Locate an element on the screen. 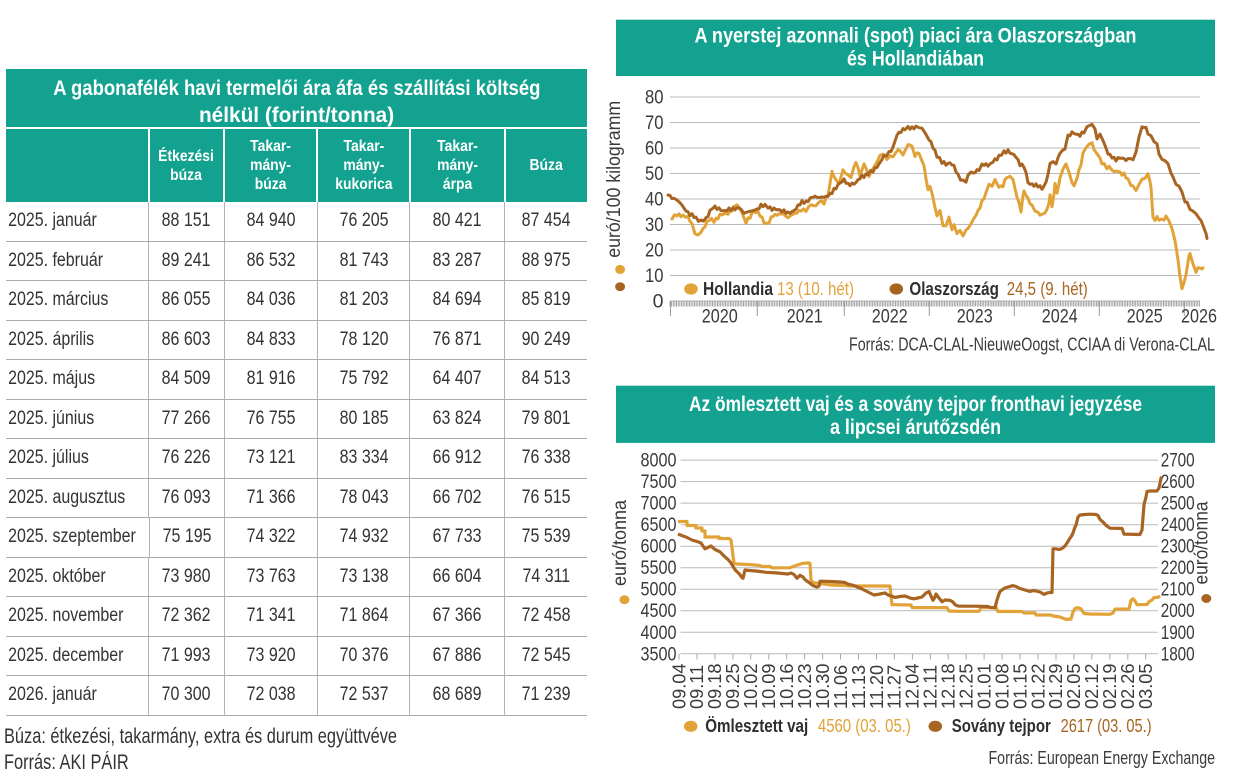  svg-text: 10.02 is located at coordinates (751, 686).